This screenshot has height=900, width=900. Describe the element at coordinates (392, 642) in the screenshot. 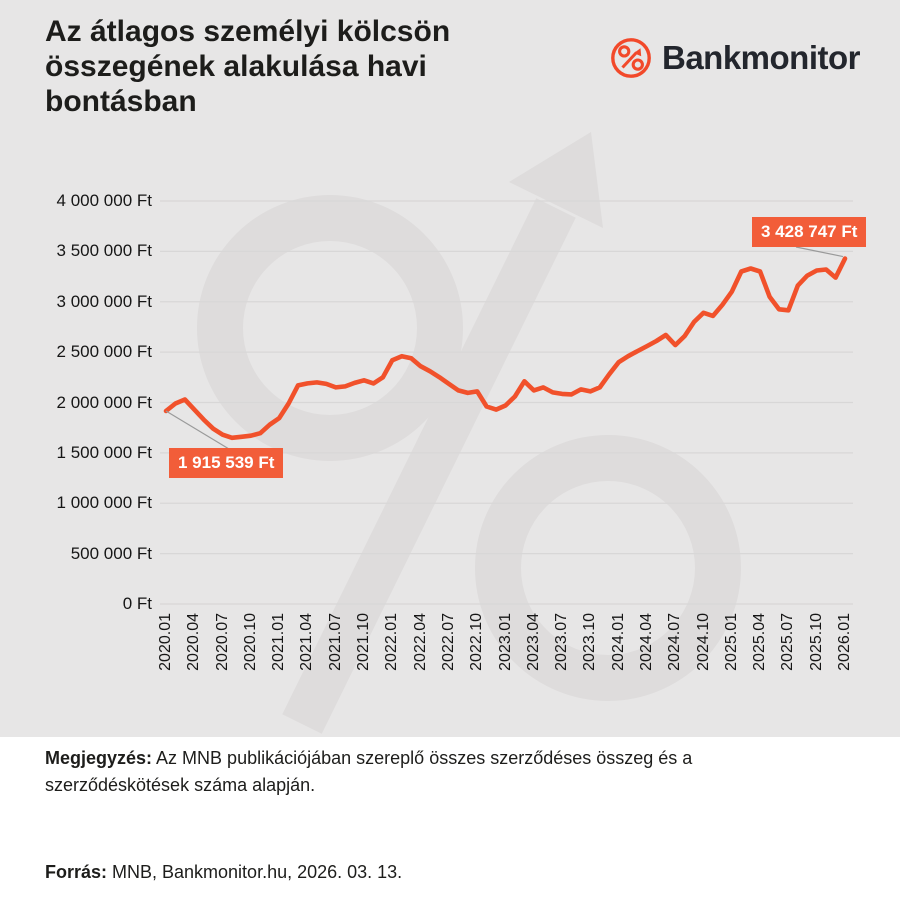

I see `x-axis-label: 2022.01` at that location.